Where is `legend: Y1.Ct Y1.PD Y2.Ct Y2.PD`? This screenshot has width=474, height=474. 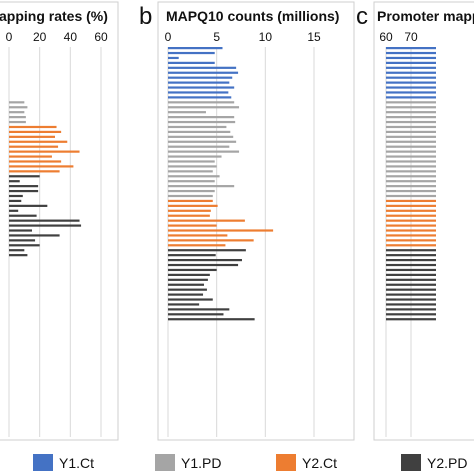 legend: Y1.Ct Y1.PD Y2.Ct Y2.PD is located at coordinates (250, 462).